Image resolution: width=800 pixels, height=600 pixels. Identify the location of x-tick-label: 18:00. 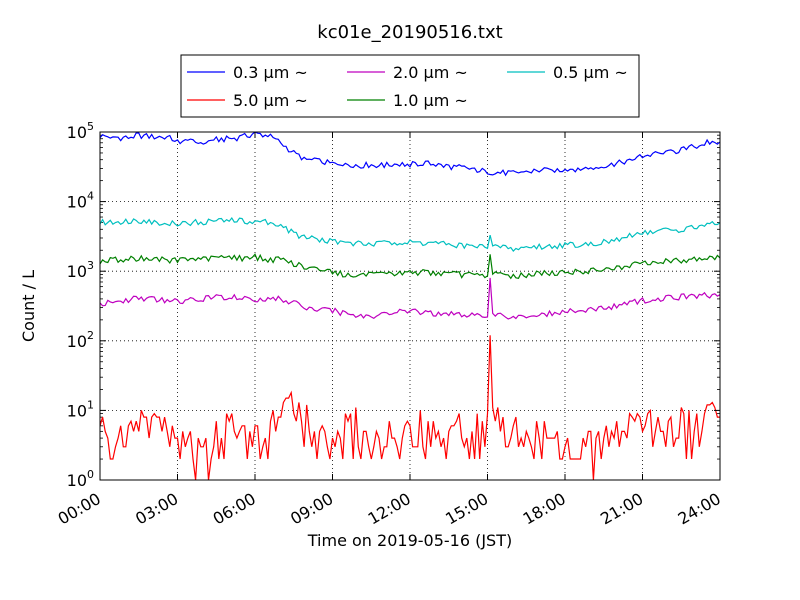
(544, 509).